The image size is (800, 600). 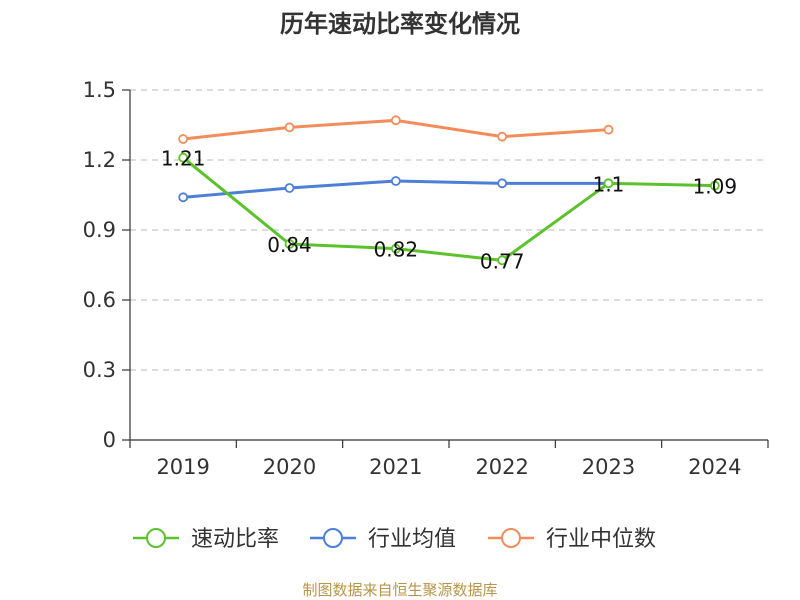 I want to click on legend: 速动比率 行业均值 行业中位数, so click(x=394, y=539).